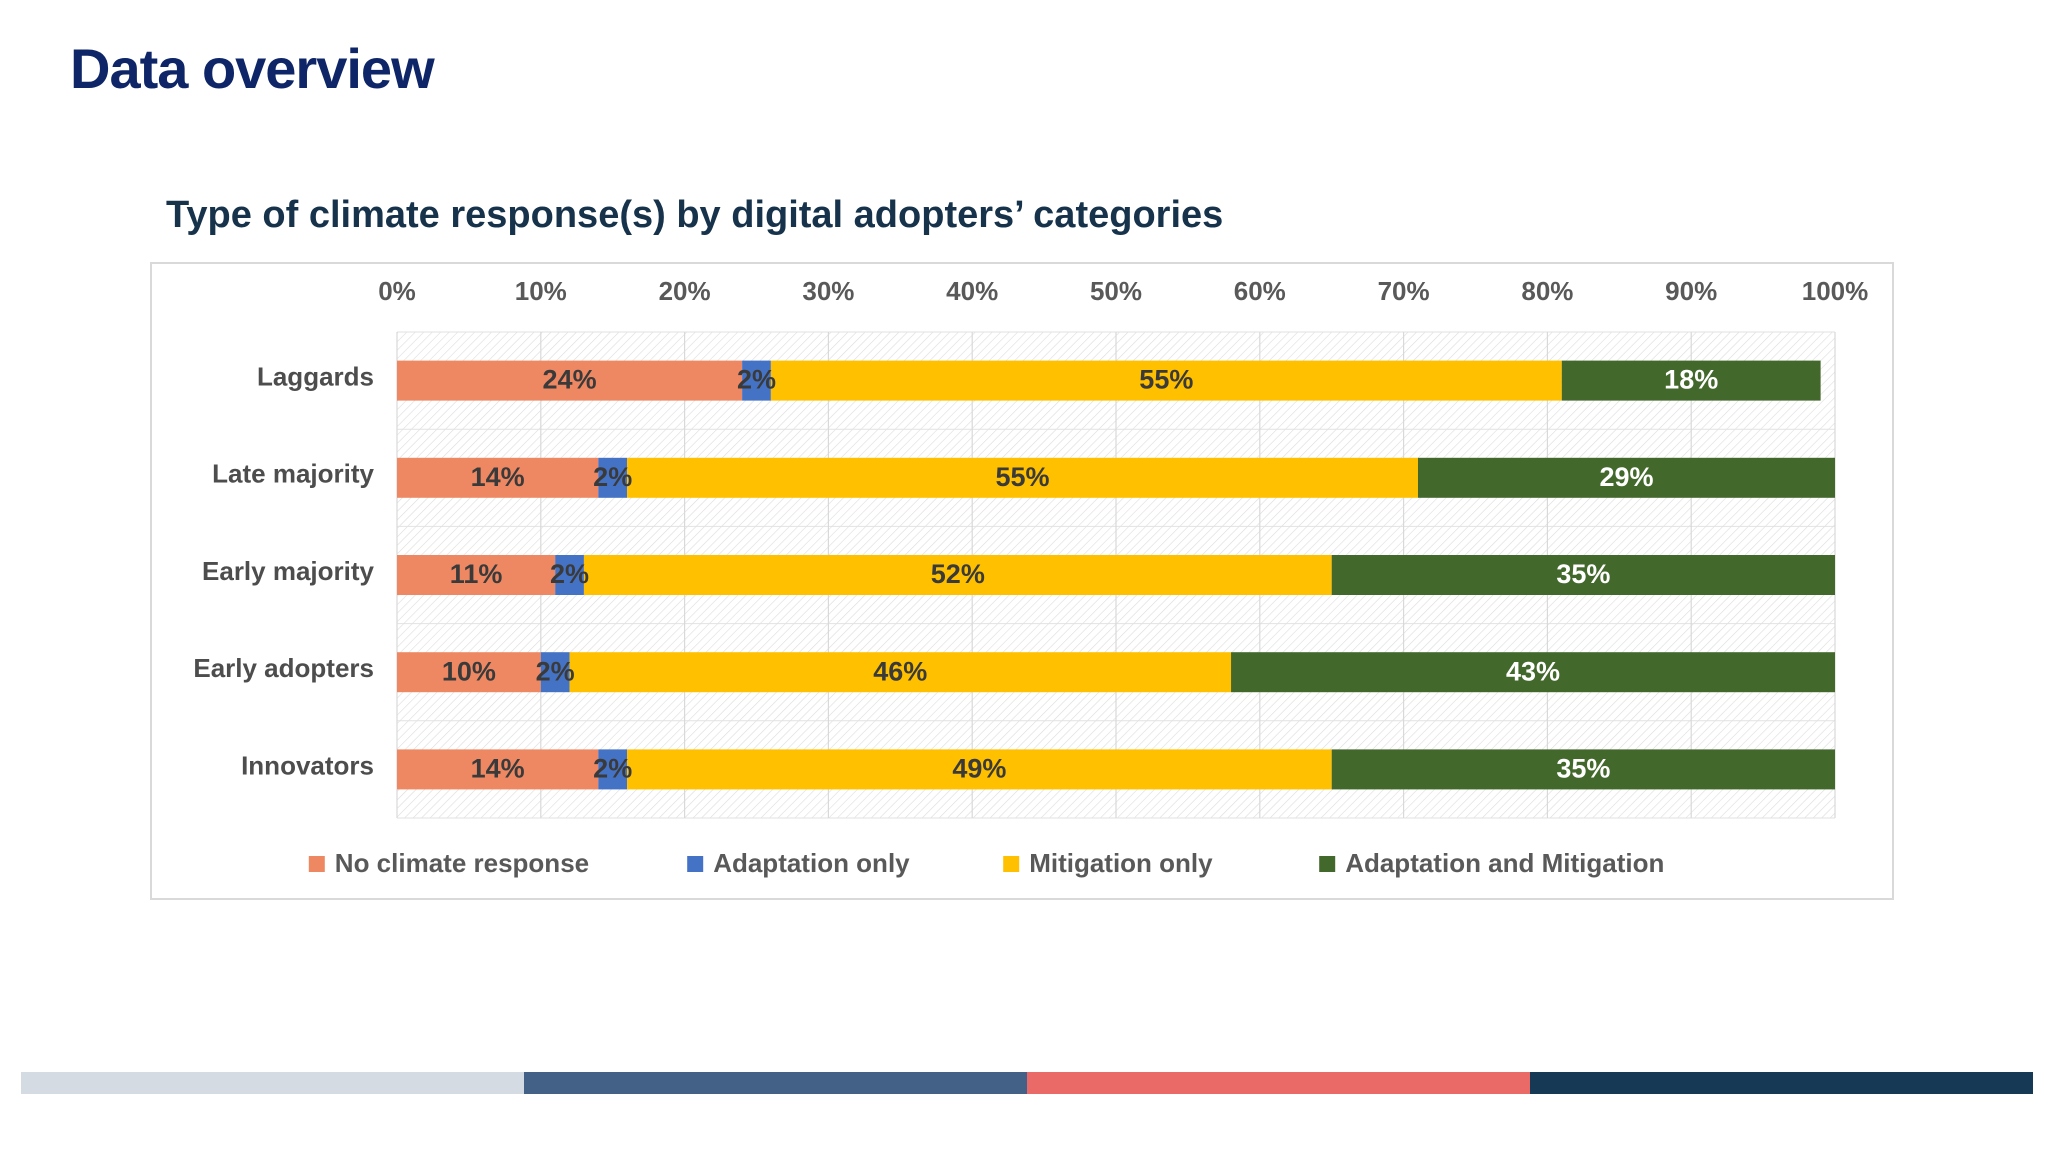  Describe the element at coordinates (1504, 863) in the screenshot. I see `legend-label-adaptation-and-mitigation: Adaptation and Mitigation` at that location.